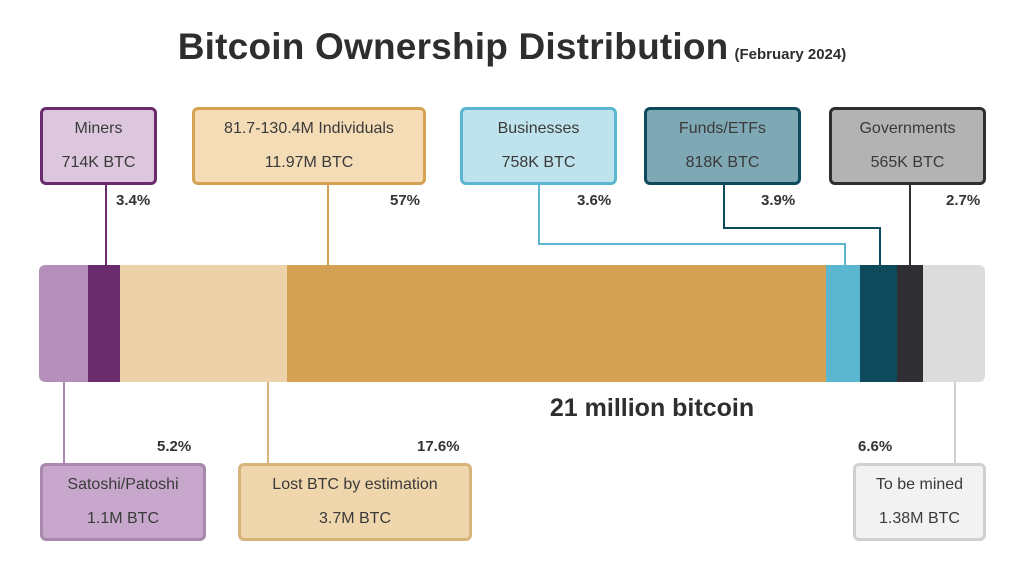  What do you see at coordinates (692, 225) in the screenshot?
I see `connector-businesses` at bounding box center [692, 225].